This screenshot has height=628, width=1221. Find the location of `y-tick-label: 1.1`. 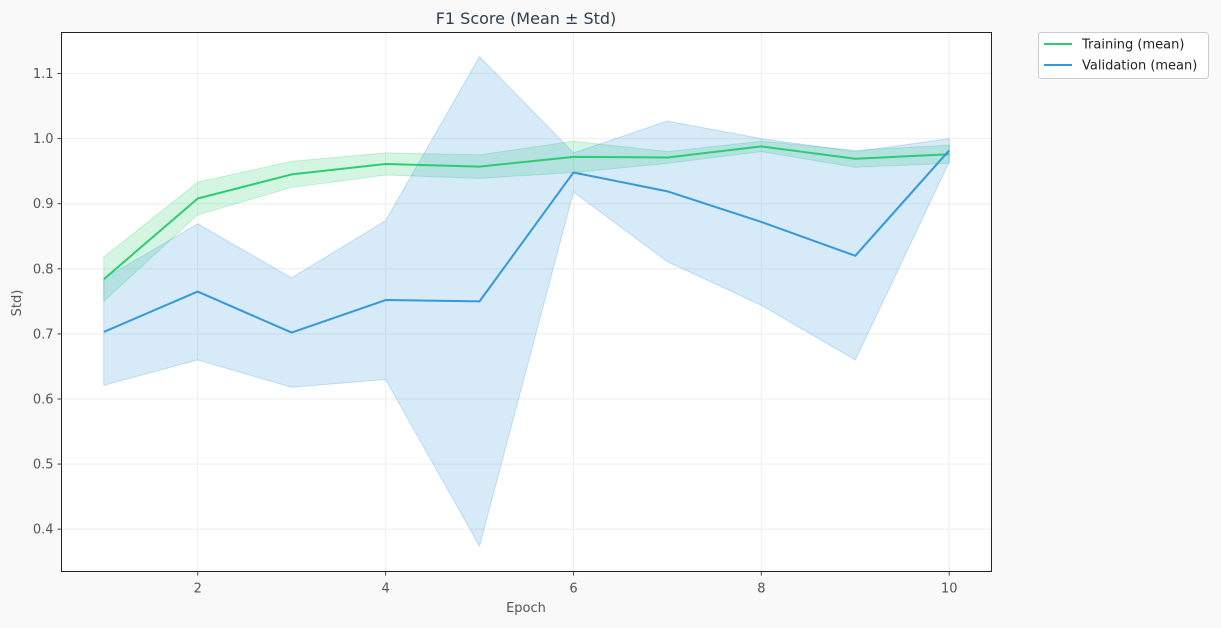

y-tick-label: 1.1 is located at coordinates (43, 74).